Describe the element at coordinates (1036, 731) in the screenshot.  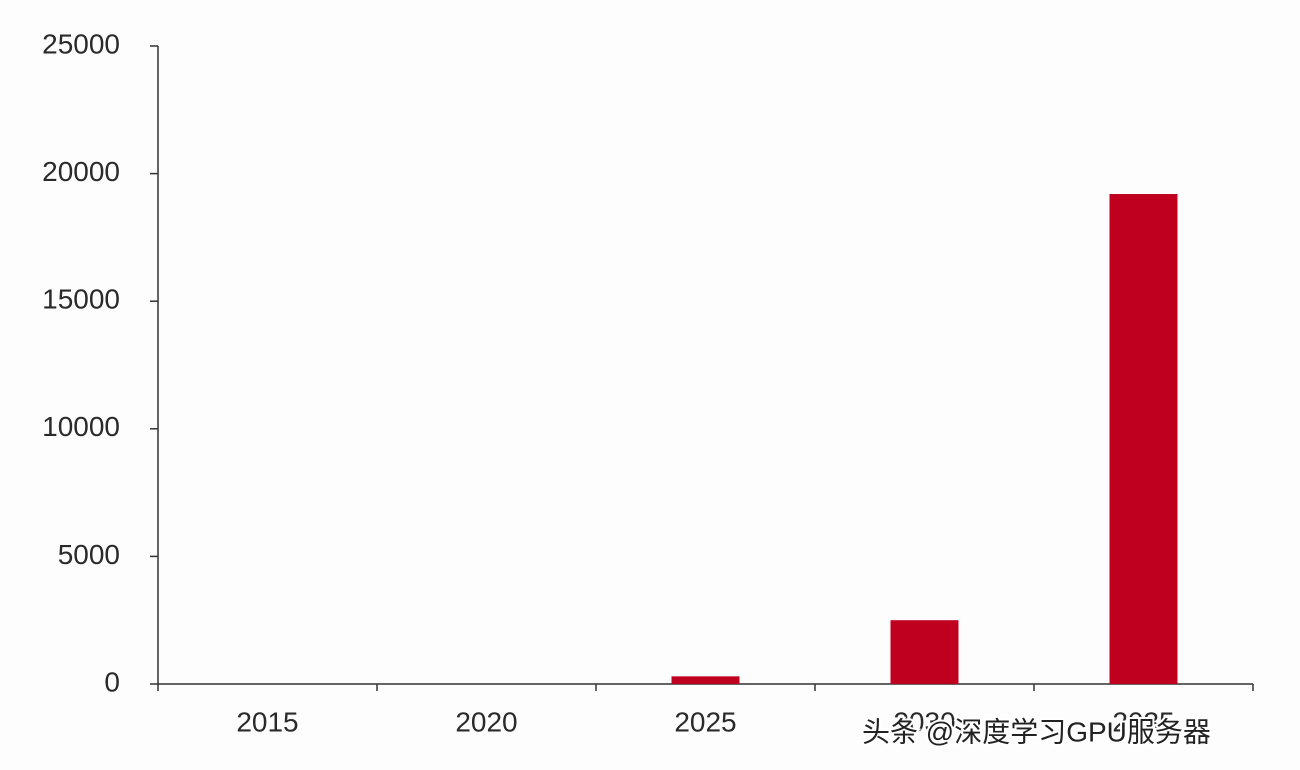
I see `watermark: 头条 @深度学习GPU服务器` at that location.